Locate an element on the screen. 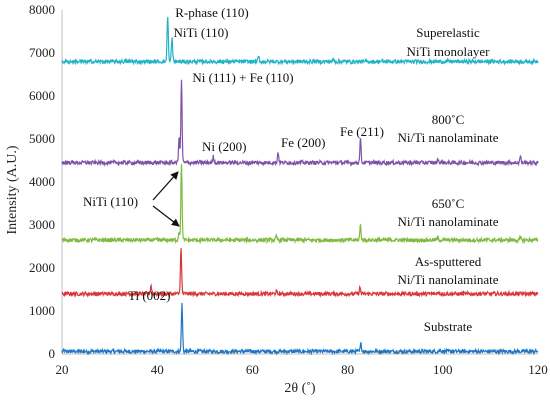 This screenshot has height=402, width=550. peak-annotation: Fe (211) is located at coordinates (362, 131).